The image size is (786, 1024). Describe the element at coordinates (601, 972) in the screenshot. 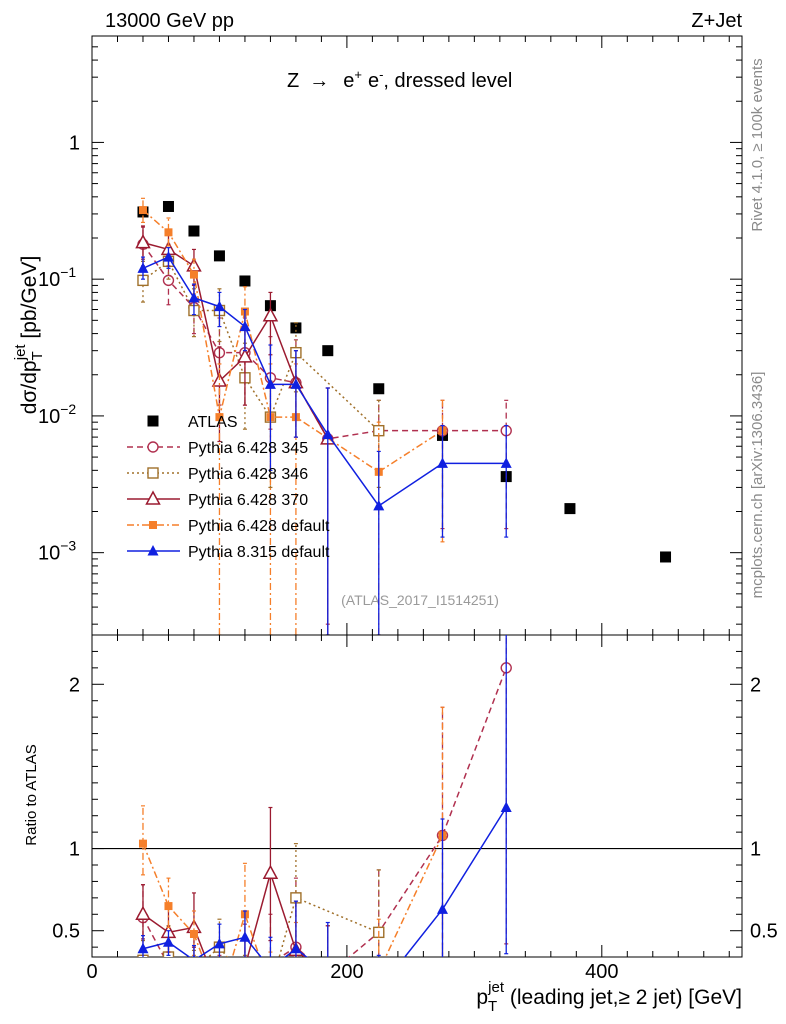

I see `x-tick-label: 400` at that location.